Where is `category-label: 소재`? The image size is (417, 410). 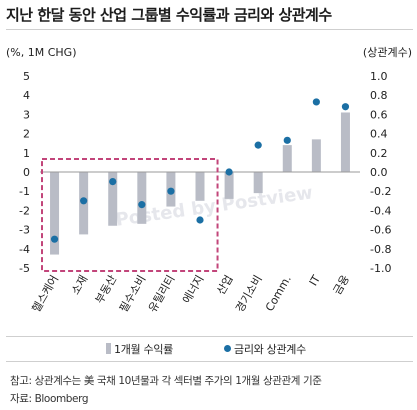 category-label: 소재 is located at coordinates (79, 285).